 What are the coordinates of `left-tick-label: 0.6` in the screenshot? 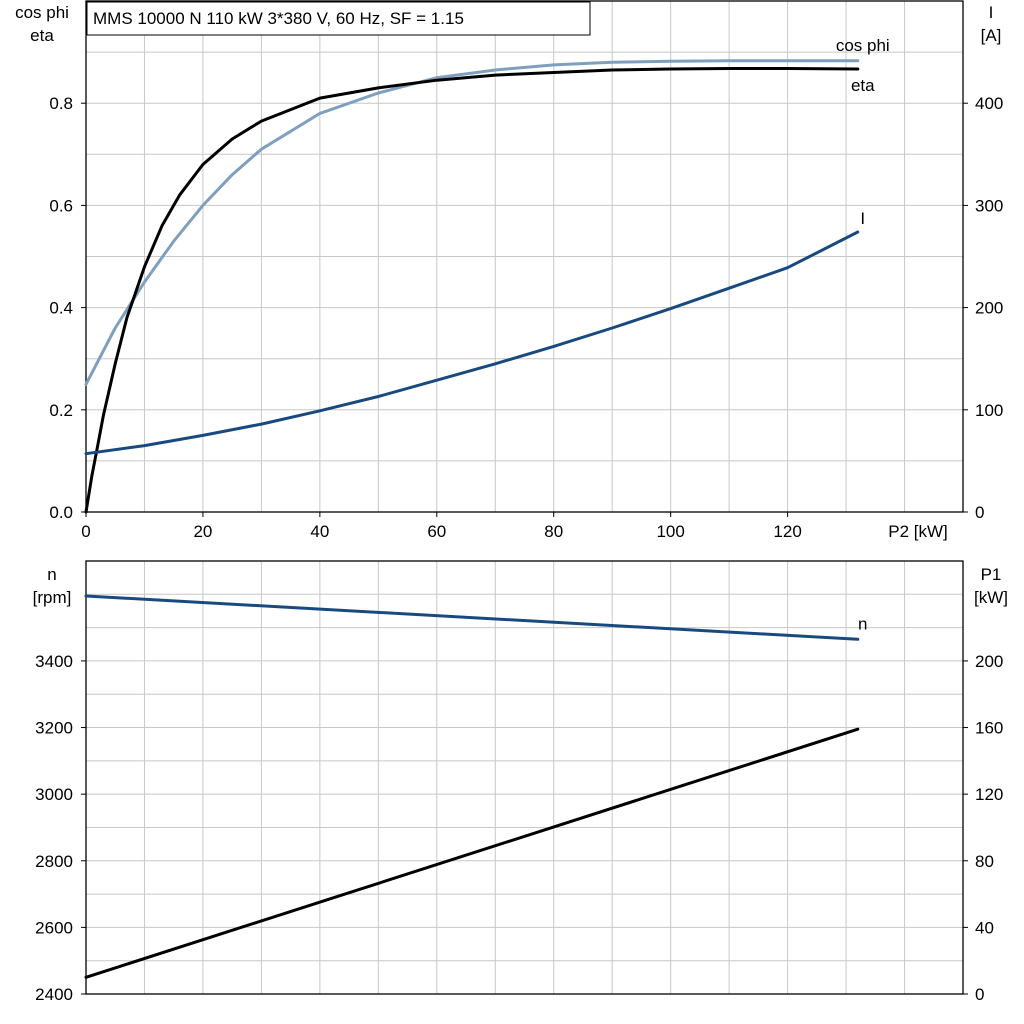 It's located at (61, 205).